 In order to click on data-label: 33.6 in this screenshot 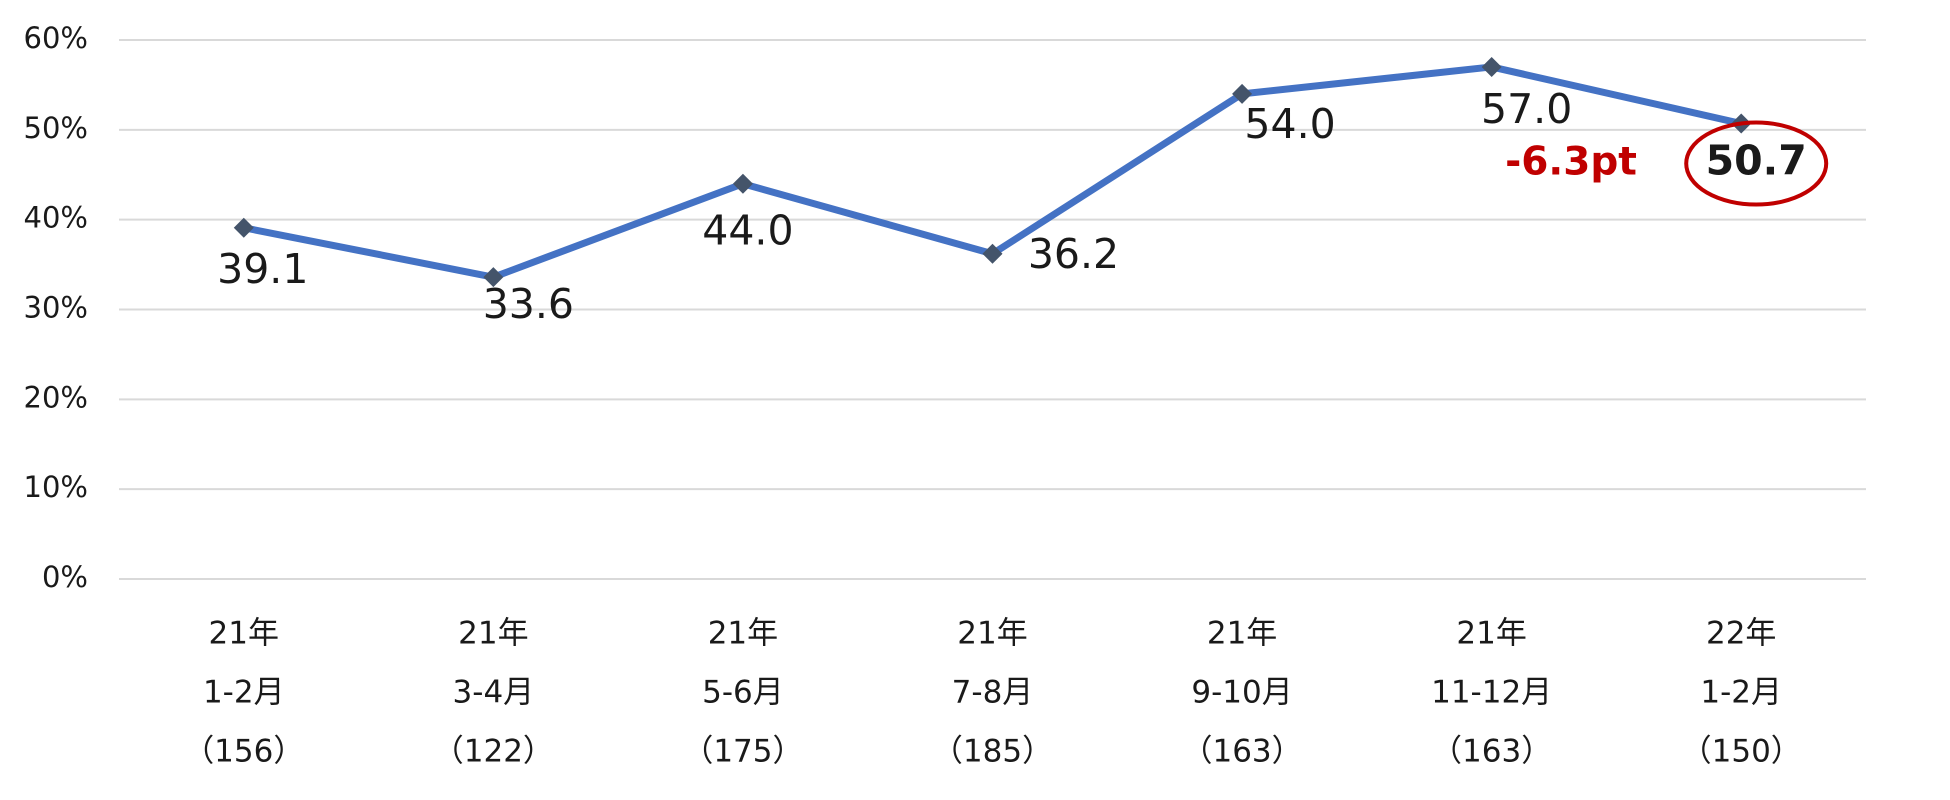, I will do `click(528, 304)`.